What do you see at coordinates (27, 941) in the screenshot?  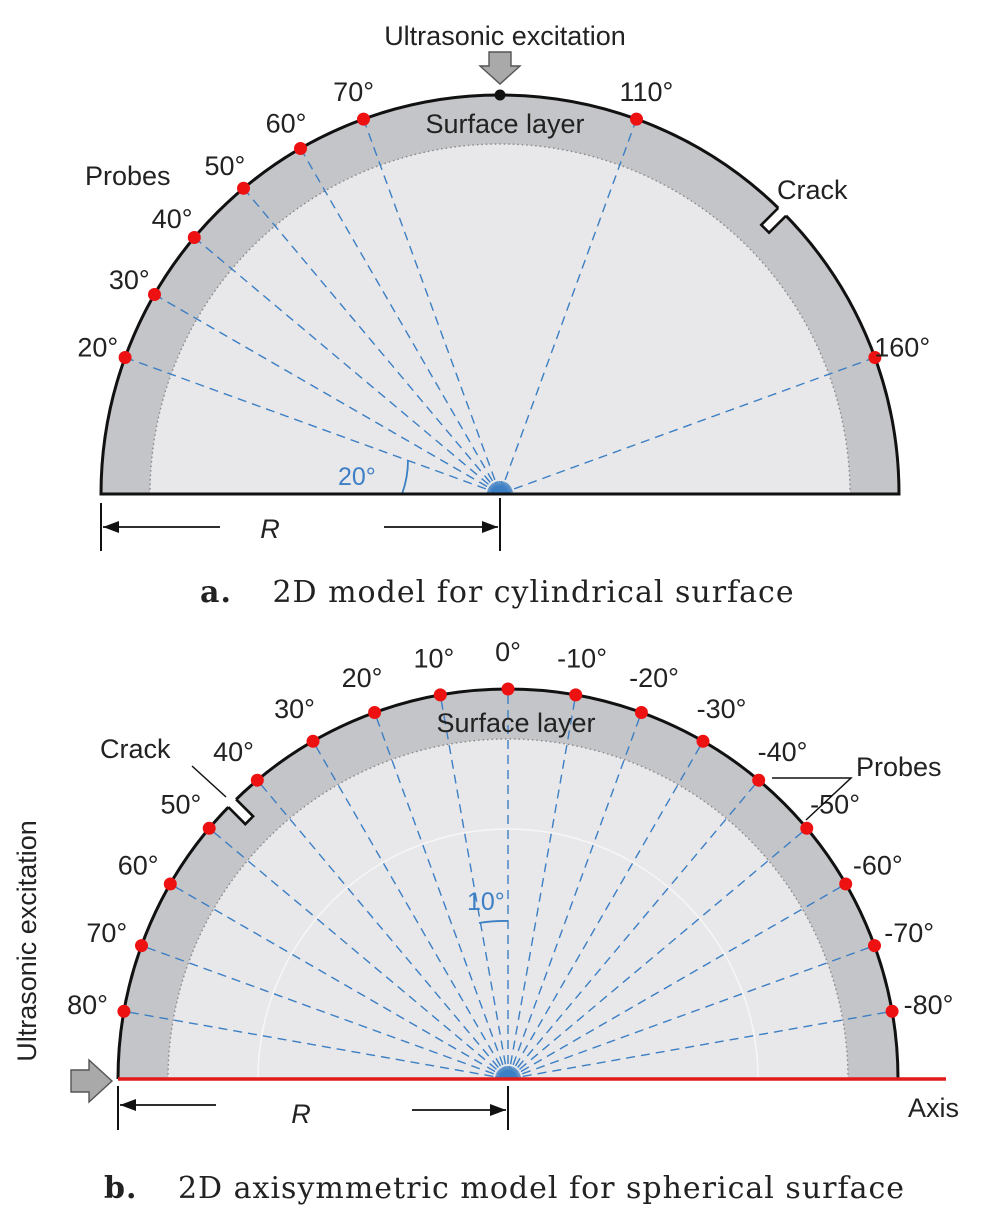 I see `excitation-label: Ultrasonic excitation` at bounding box center [27, 941].